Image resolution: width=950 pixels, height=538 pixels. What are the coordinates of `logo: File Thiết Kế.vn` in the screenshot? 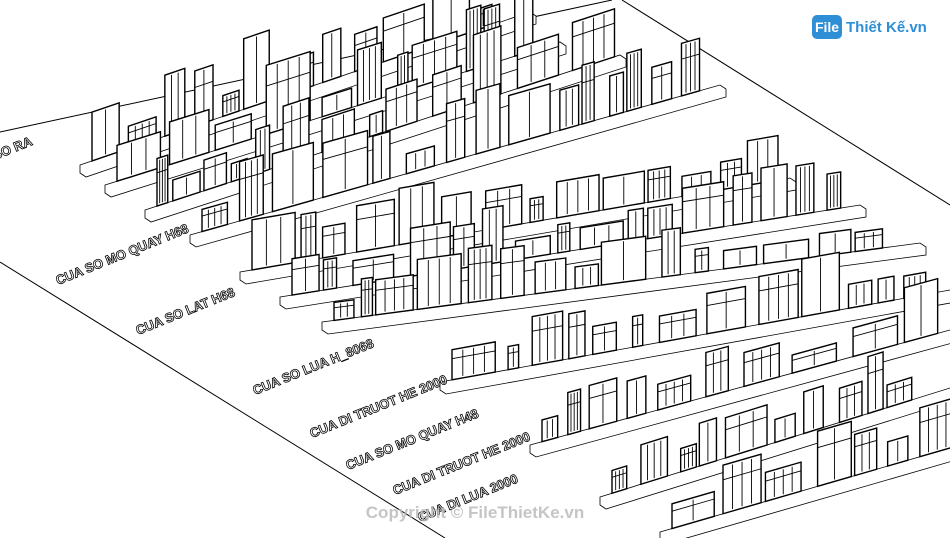 It's located at (869, 27).